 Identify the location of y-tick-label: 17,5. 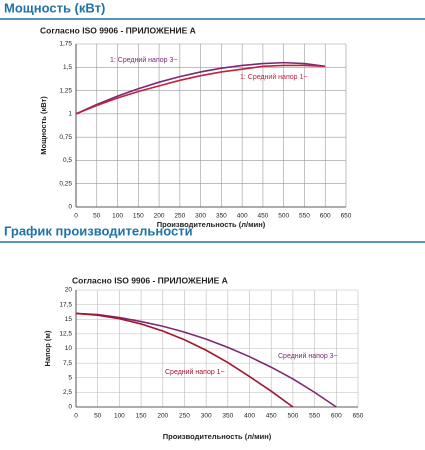
(65, 304).